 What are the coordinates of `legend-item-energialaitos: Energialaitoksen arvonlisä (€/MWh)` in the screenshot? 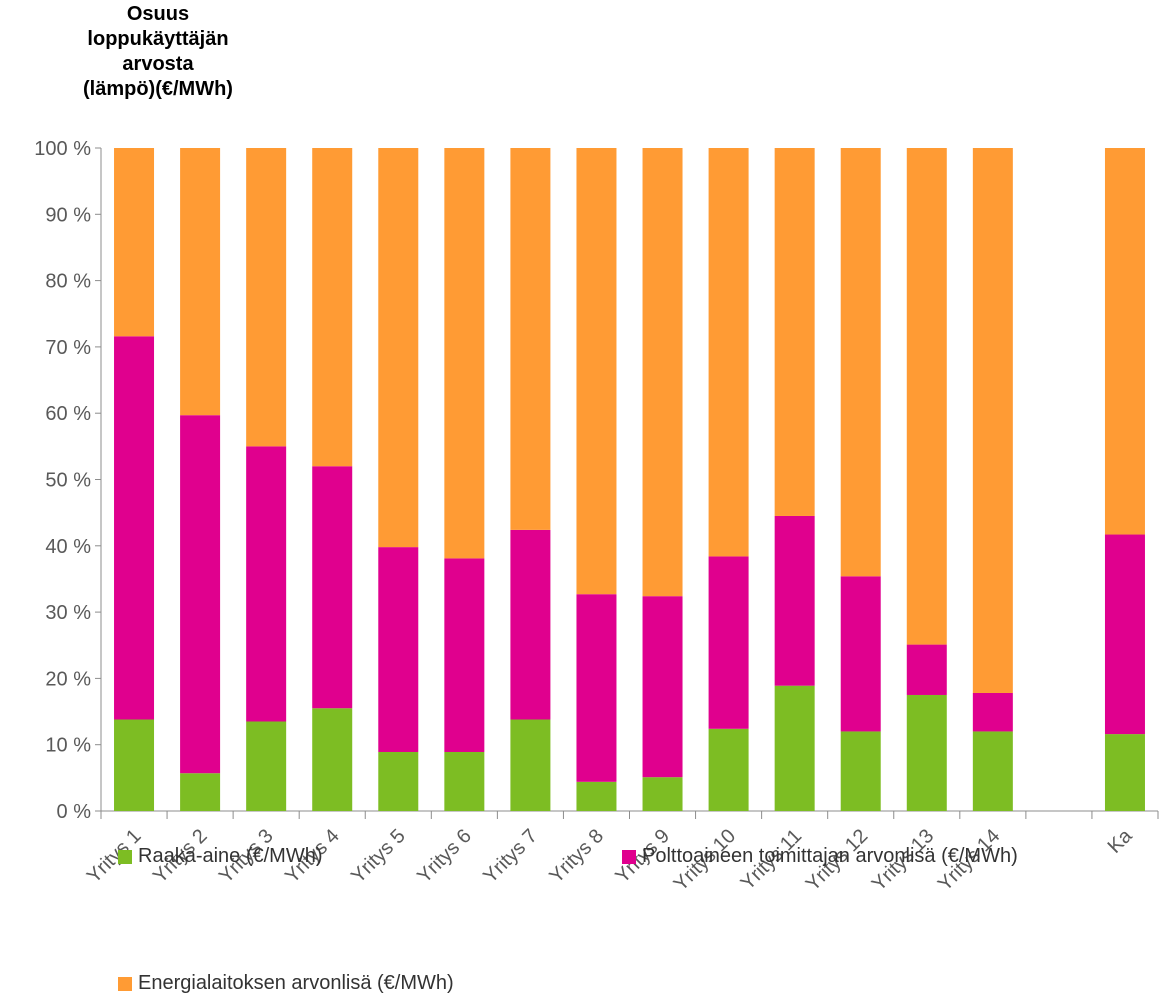 It's located at (286, 983).